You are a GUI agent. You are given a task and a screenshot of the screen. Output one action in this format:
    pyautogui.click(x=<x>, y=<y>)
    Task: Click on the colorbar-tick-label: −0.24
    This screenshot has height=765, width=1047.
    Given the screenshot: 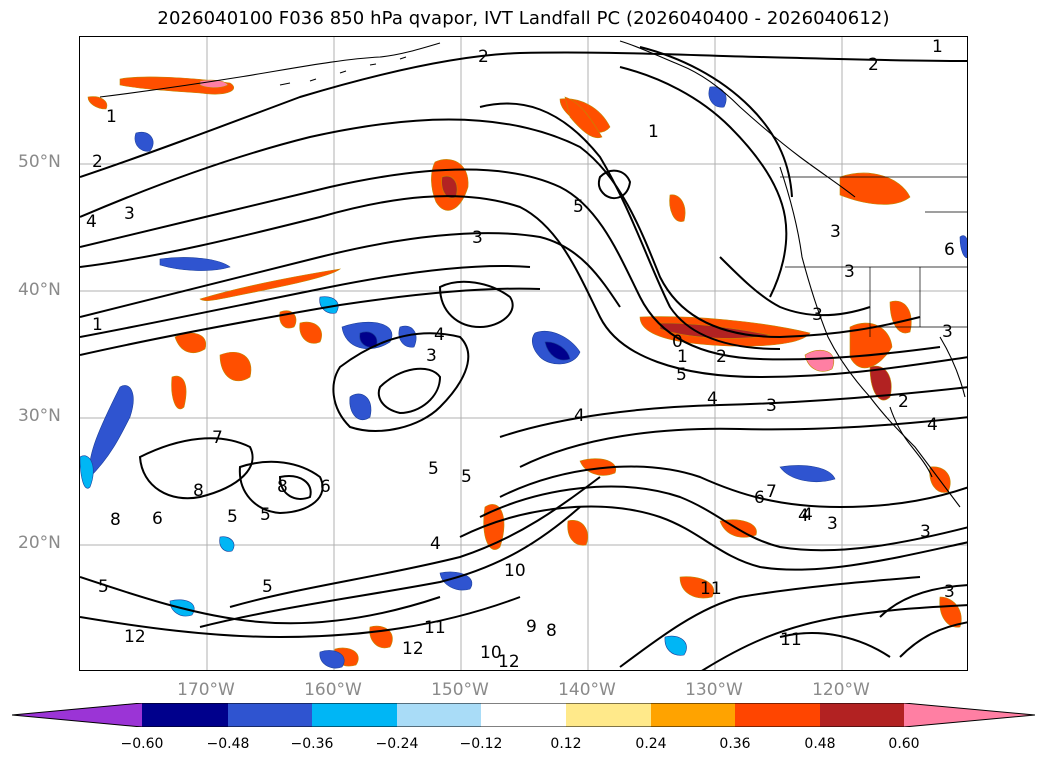 What is the action you would take?
    pyautogui.click(x=397, y=744)
    